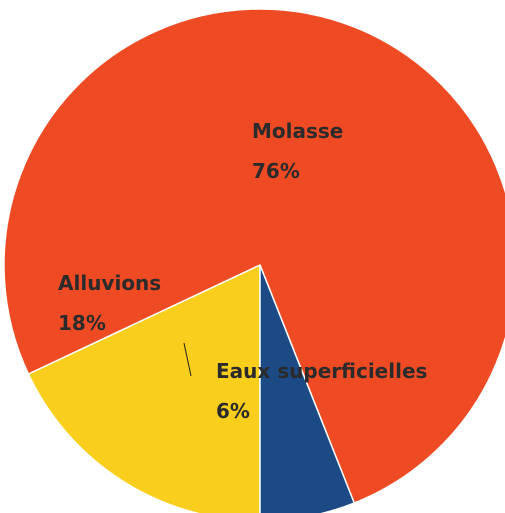 The image size is (505, 513). Describe the element at coordinates (321, 371) in the screenshot. I see `slice-label: Eaux superficielles` at that location.